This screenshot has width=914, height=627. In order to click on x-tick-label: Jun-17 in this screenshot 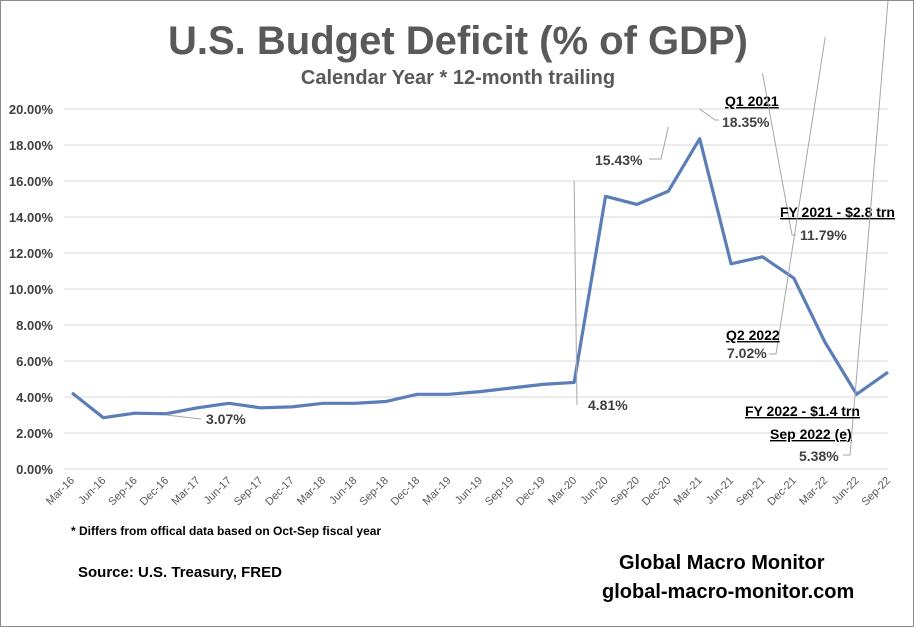, I will do `click(218, 491)`.